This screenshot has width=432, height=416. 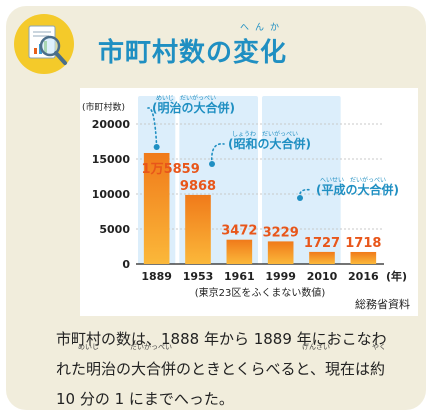 I want to click on title-ruby: へんか, so click(x=263, y=28).